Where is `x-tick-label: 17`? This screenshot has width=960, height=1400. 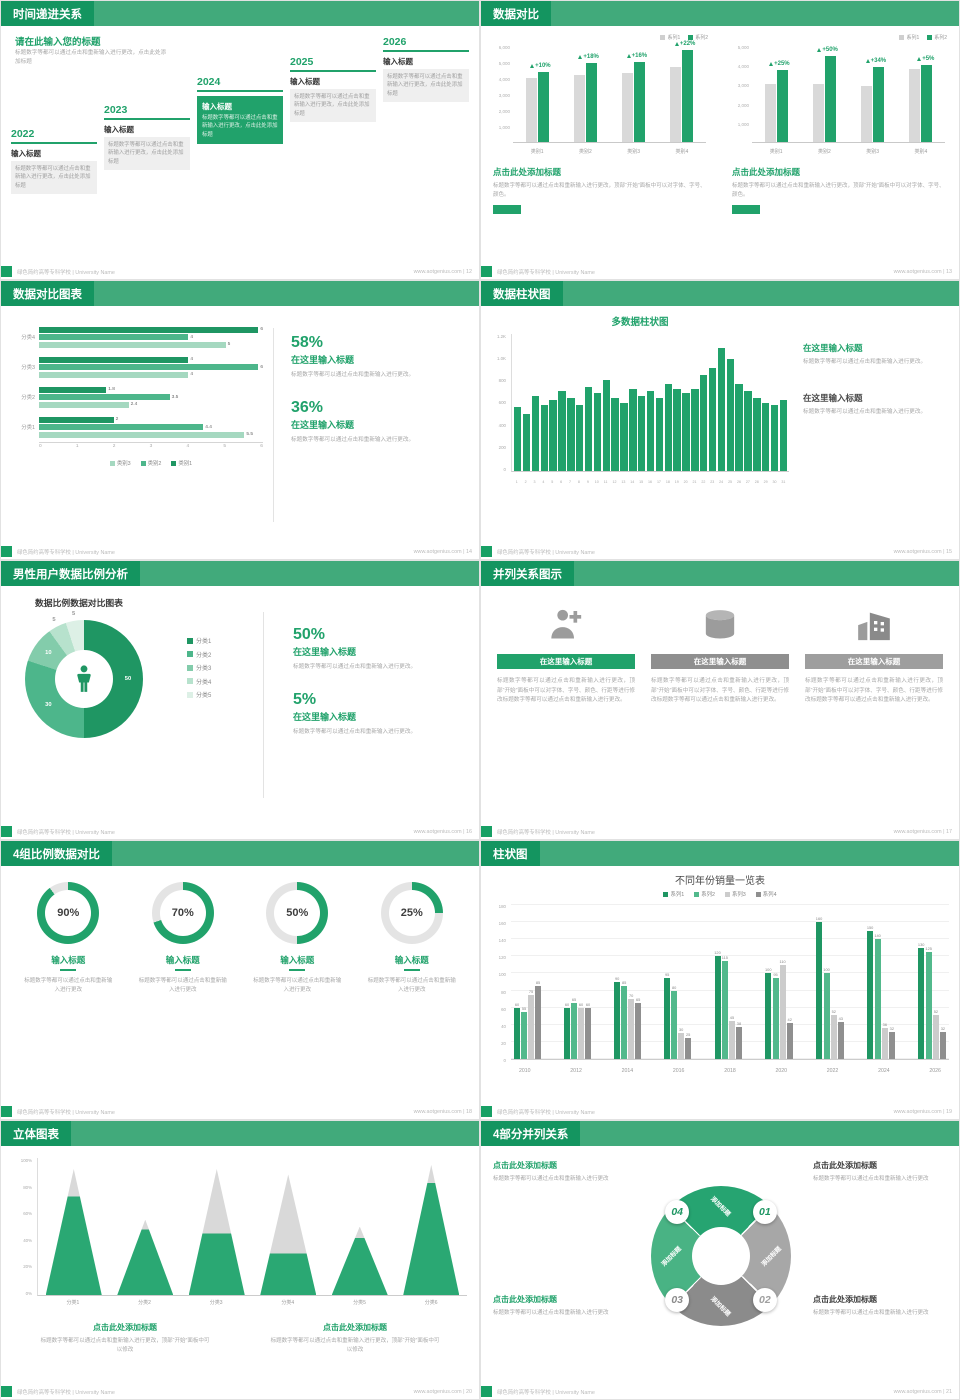 x-tick-label: 17 is located at coordinates (658, 482).